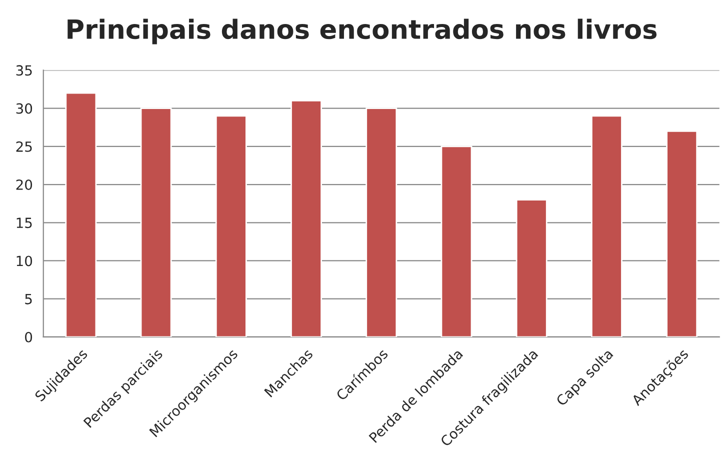 This screenshot has width=723, height=468. What do you see at coordinates (24, 223) in the screenshot?
I see `y-tick-label: 15` at bounding box center [24, 223].